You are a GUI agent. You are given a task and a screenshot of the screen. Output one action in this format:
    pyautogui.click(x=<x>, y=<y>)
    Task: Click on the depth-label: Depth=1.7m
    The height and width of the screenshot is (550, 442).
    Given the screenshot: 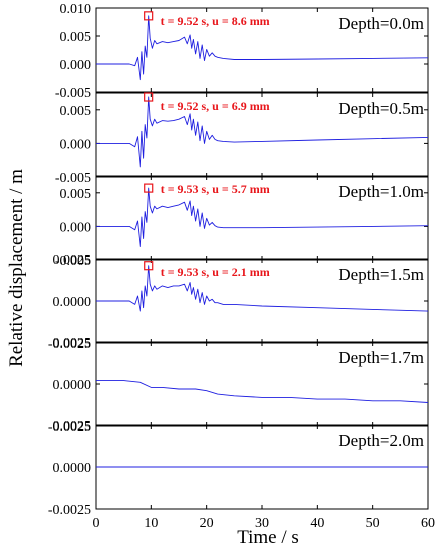 What is the action you would take?
    pyautogui.click(x=381, y=357)
    